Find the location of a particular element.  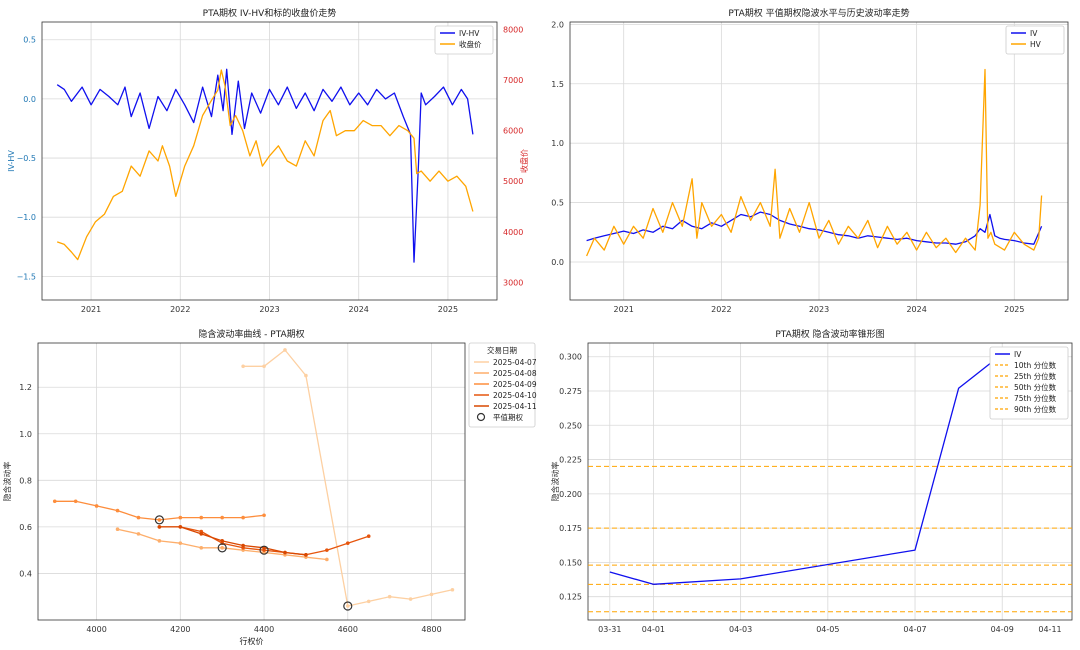

y2-tick-label: 8000 is located at coordinates (513, 30).